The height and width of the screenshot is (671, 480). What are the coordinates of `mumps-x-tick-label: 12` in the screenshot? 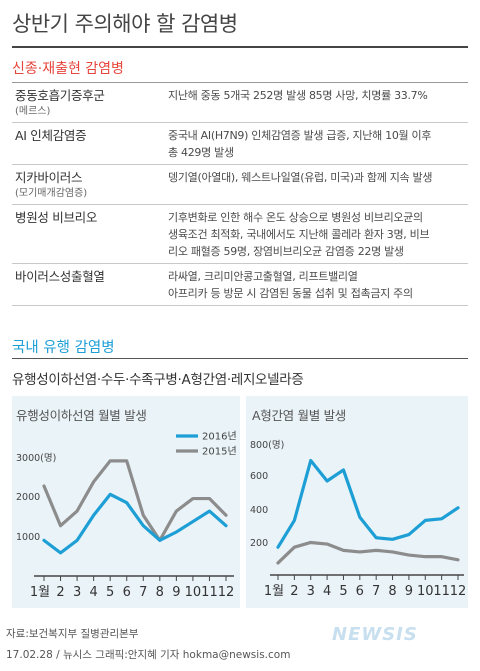 It's located at (226, 592).